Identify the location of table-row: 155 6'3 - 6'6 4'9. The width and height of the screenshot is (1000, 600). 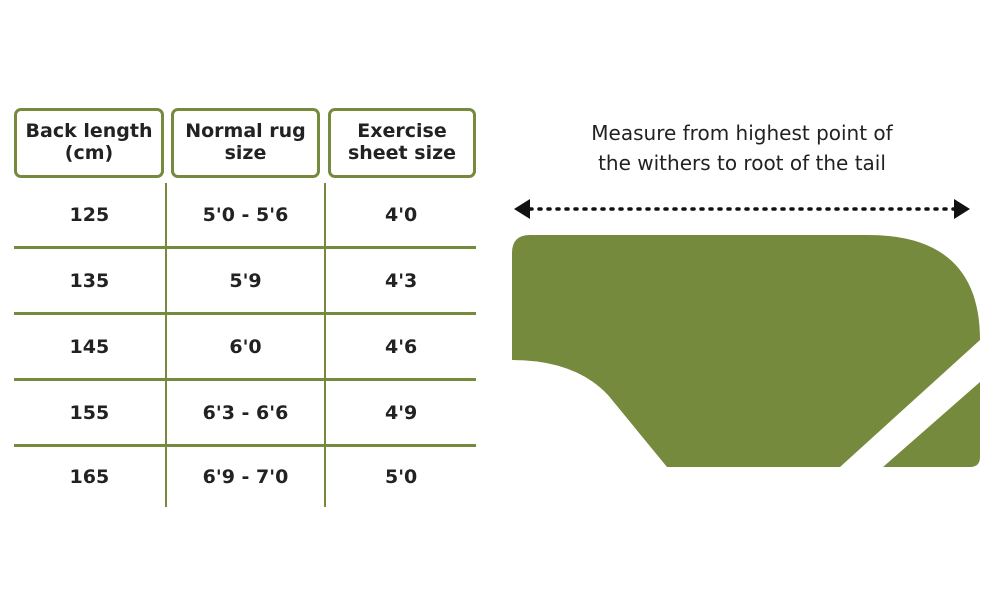
(245, 414).